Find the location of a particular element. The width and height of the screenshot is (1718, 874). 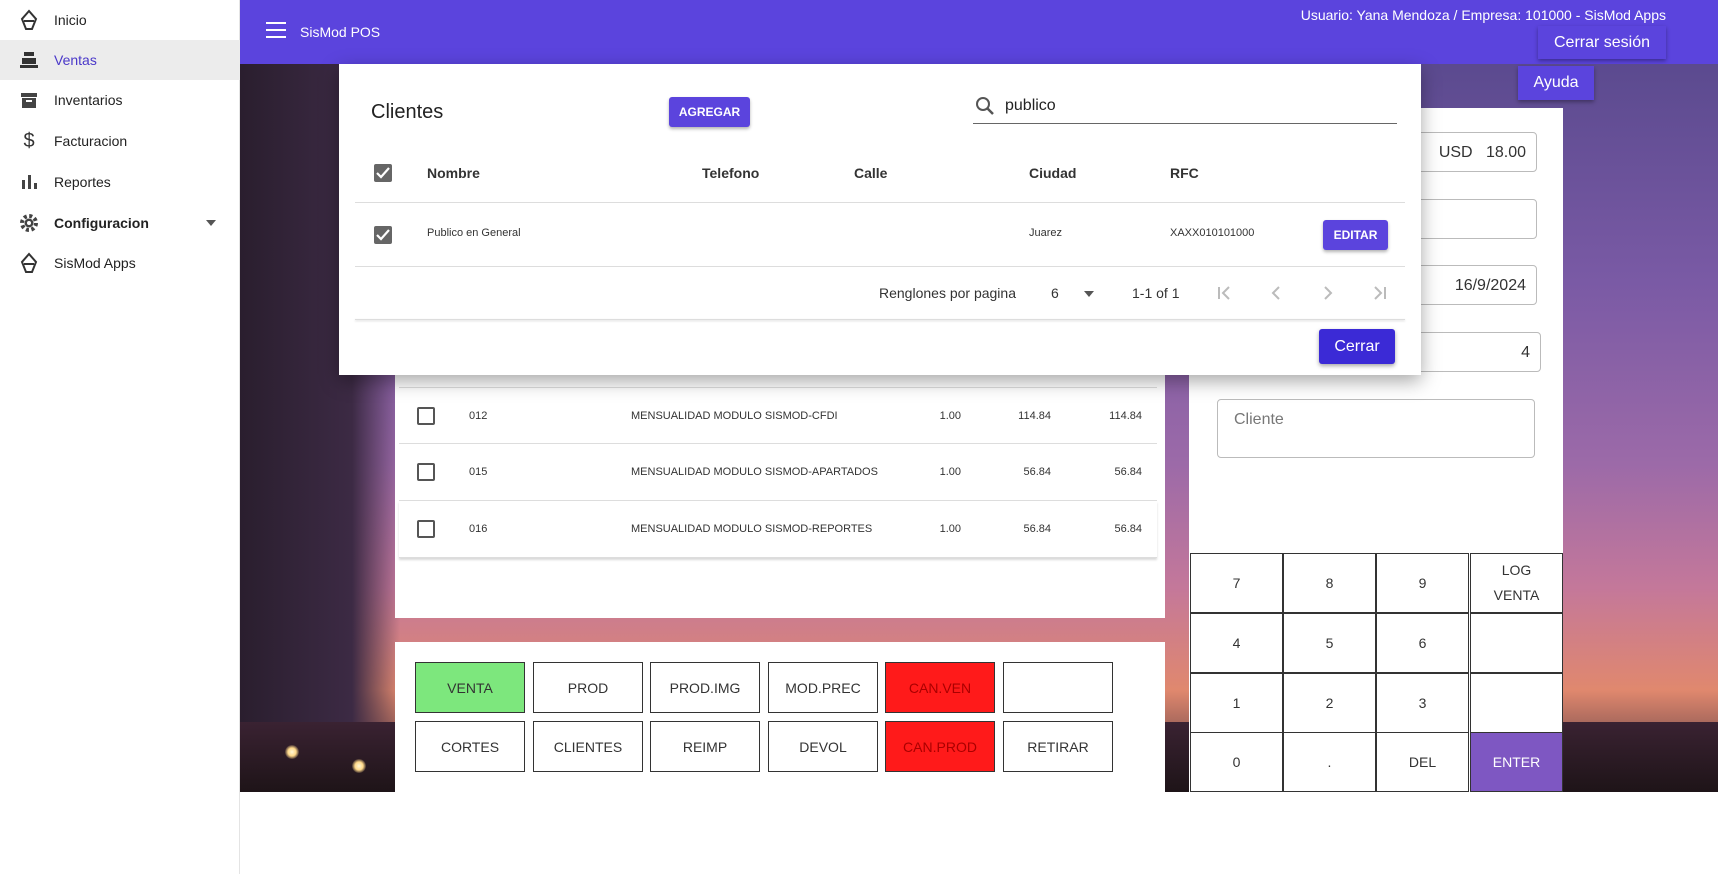

sidebar-item-inventarios: Inventarios is located at coordinates (120, 100).